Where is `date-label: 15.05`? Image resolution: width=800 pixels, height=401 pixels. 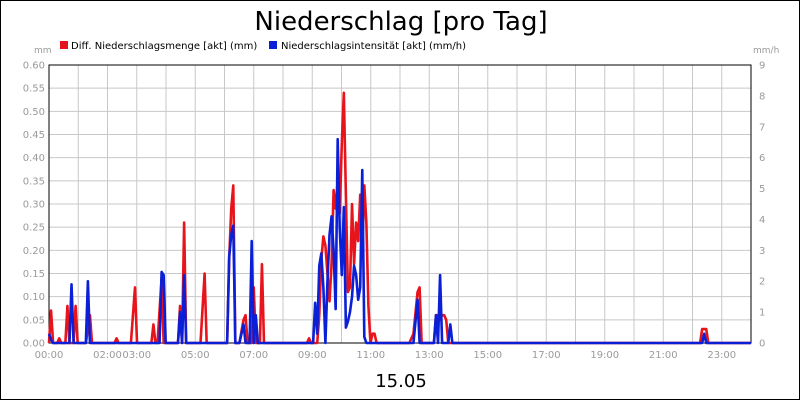 date-label: 15.05 is located at coordinates (401, 381).